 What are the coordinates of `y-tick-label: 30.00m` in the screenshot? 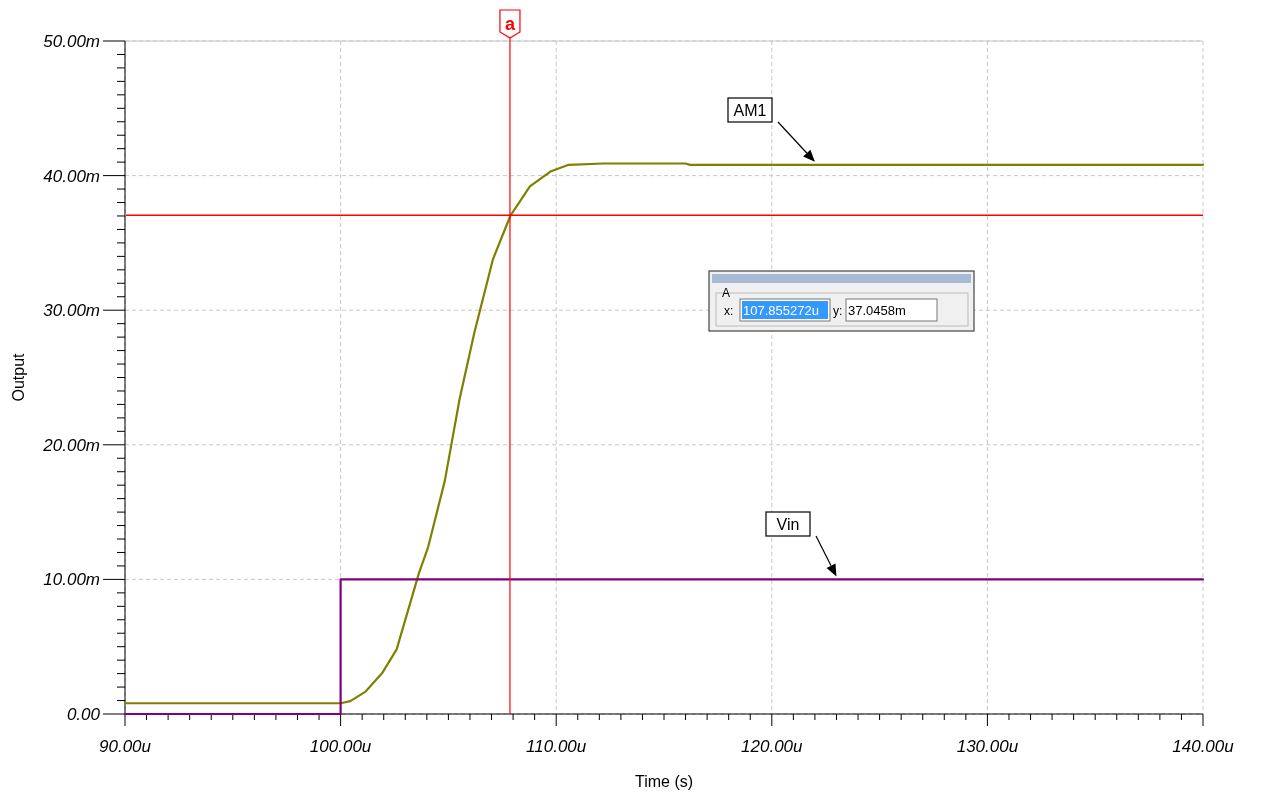 It's located at (71, 311).